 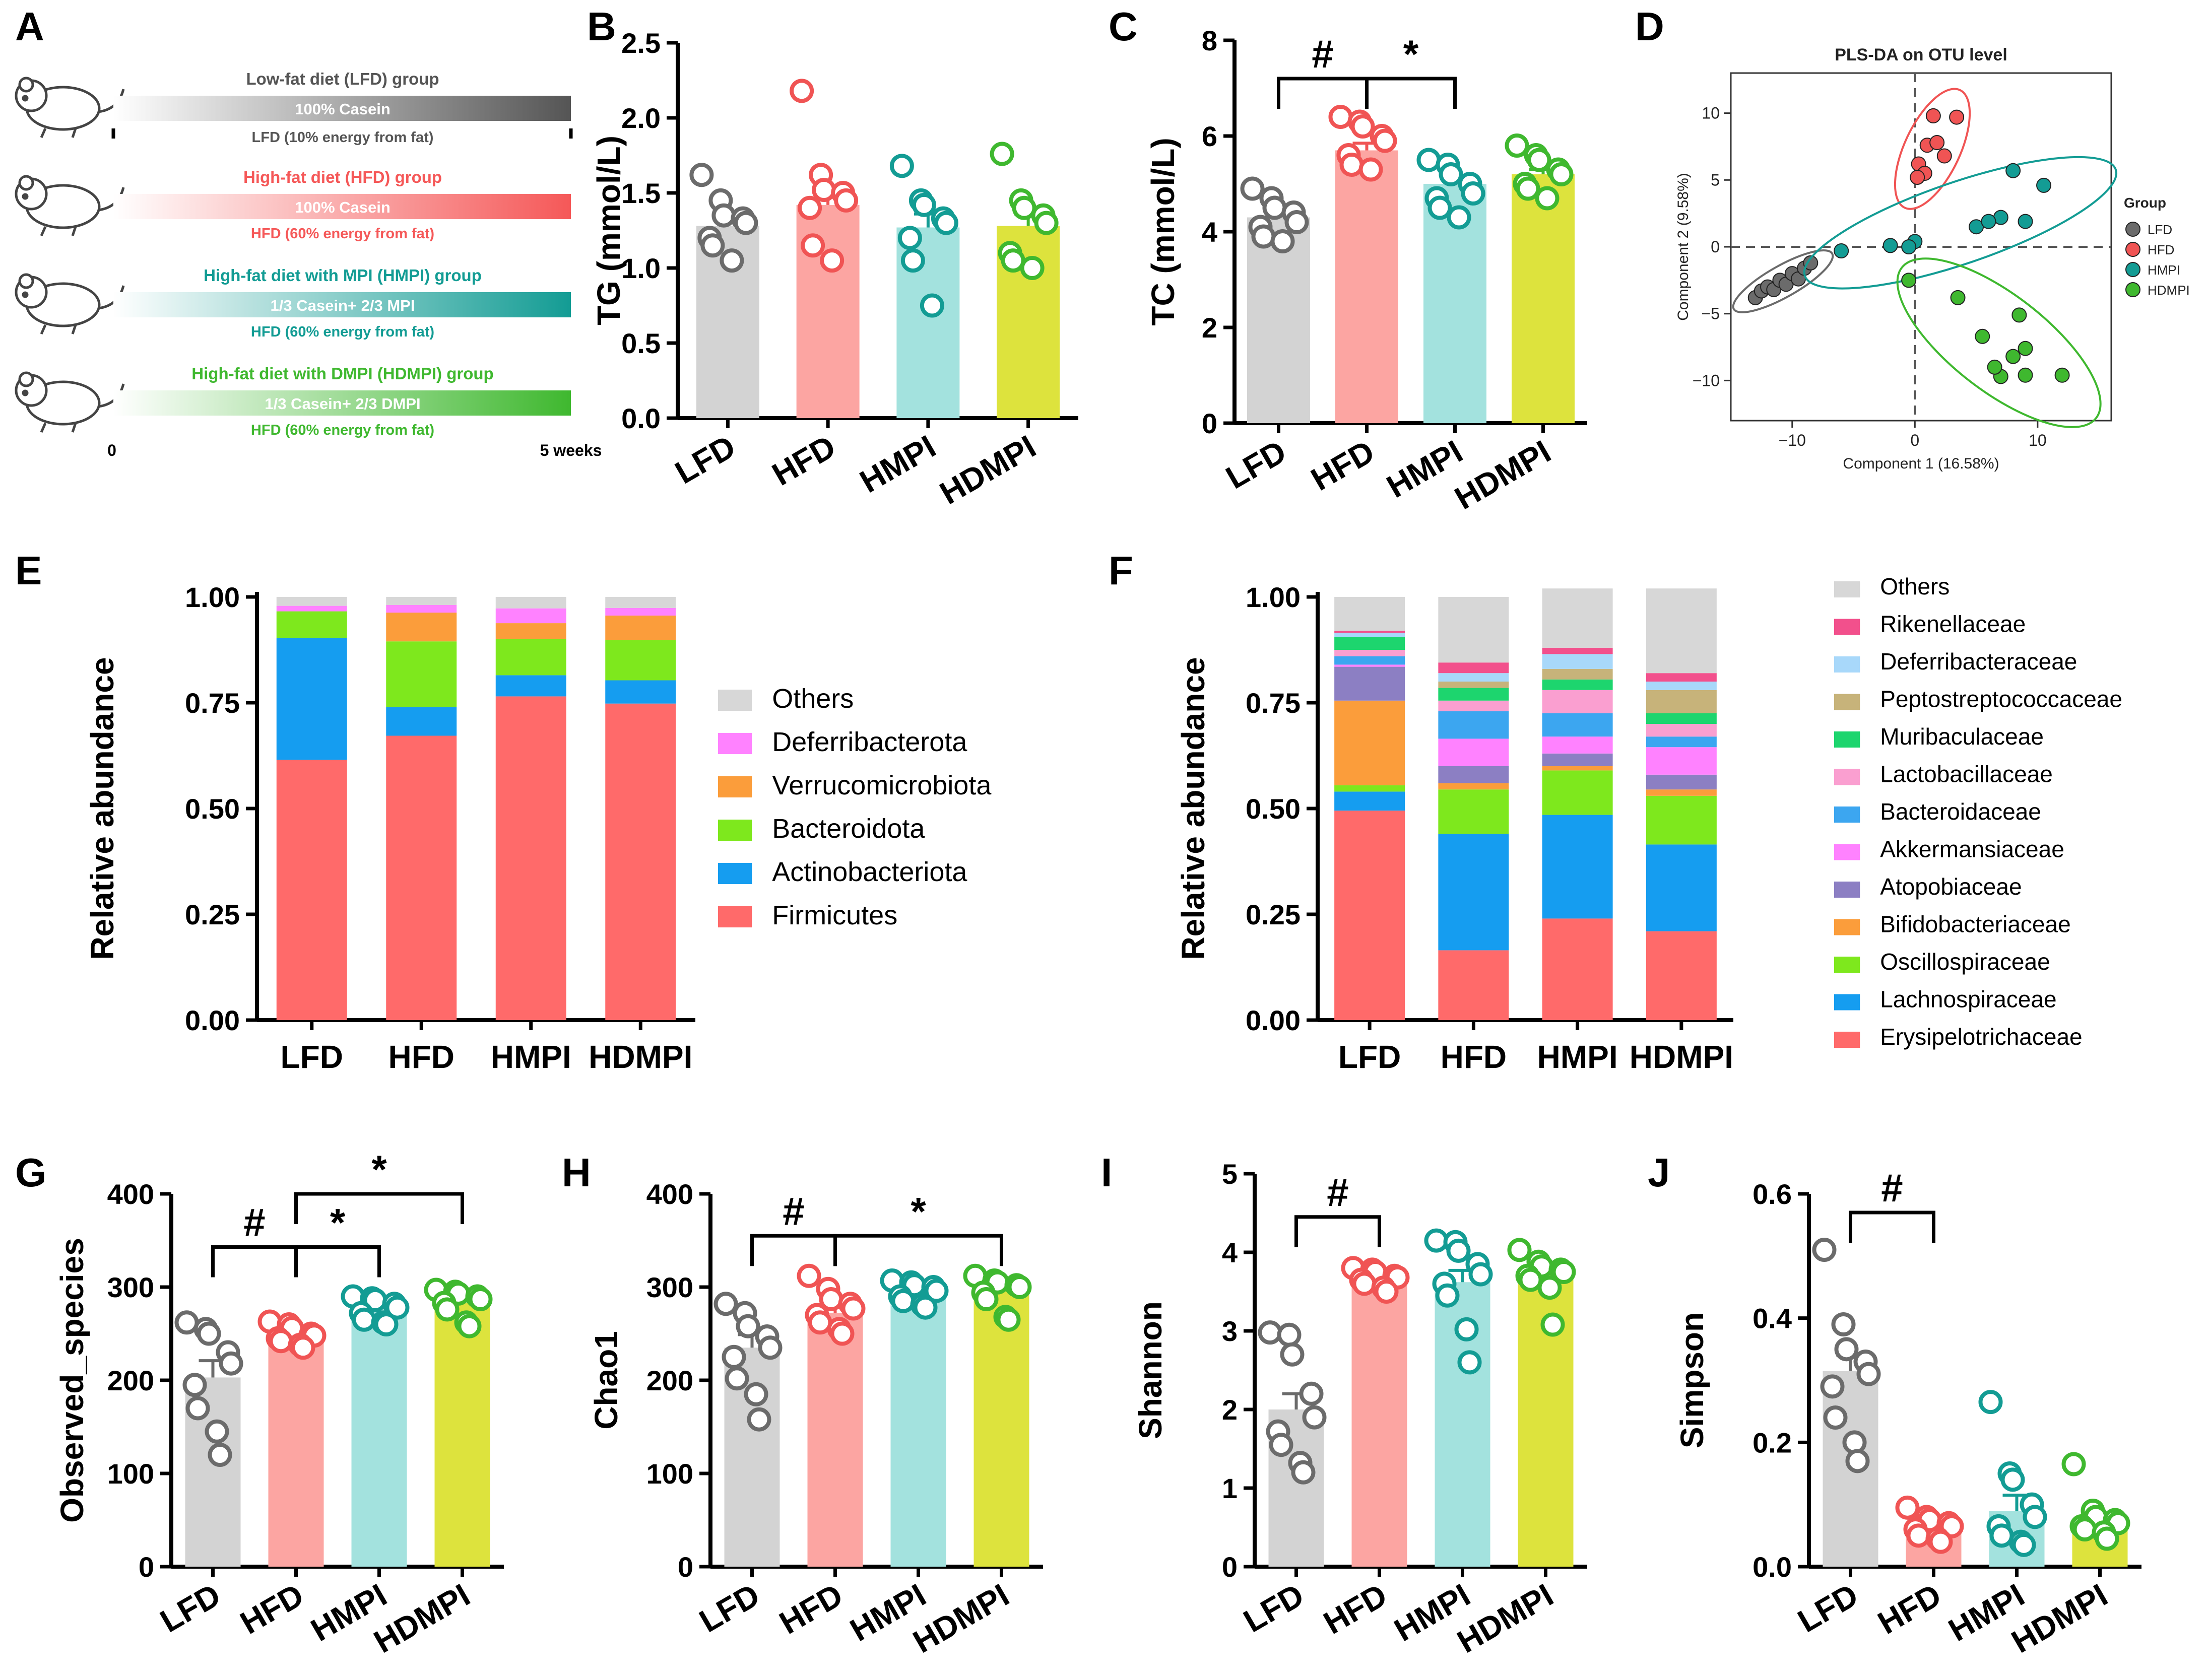 What do you see at coordinates (1914, 440) in the screenshot?
I see `x-tick-label: 0` at bounding box center [1914, 440].